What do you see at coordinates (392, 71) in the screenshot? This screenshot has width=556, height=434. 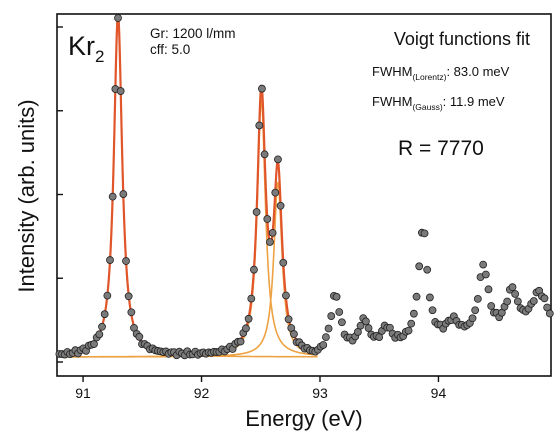 I see `fwhm-lorentz-label: FWHM` at bounding box center [392, 71].